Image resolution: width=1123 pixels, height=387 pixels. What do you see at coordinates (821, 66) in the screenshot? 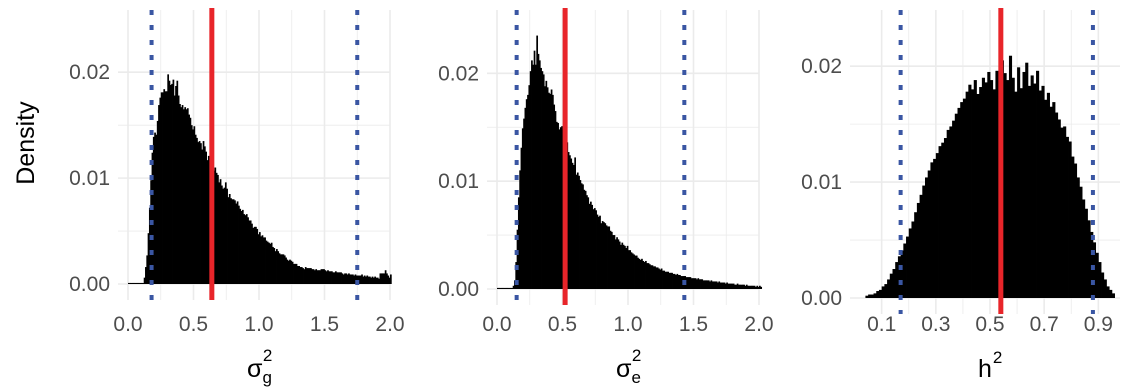
I see `y-tick-label: 0.02` at bounding box center [821, 66].